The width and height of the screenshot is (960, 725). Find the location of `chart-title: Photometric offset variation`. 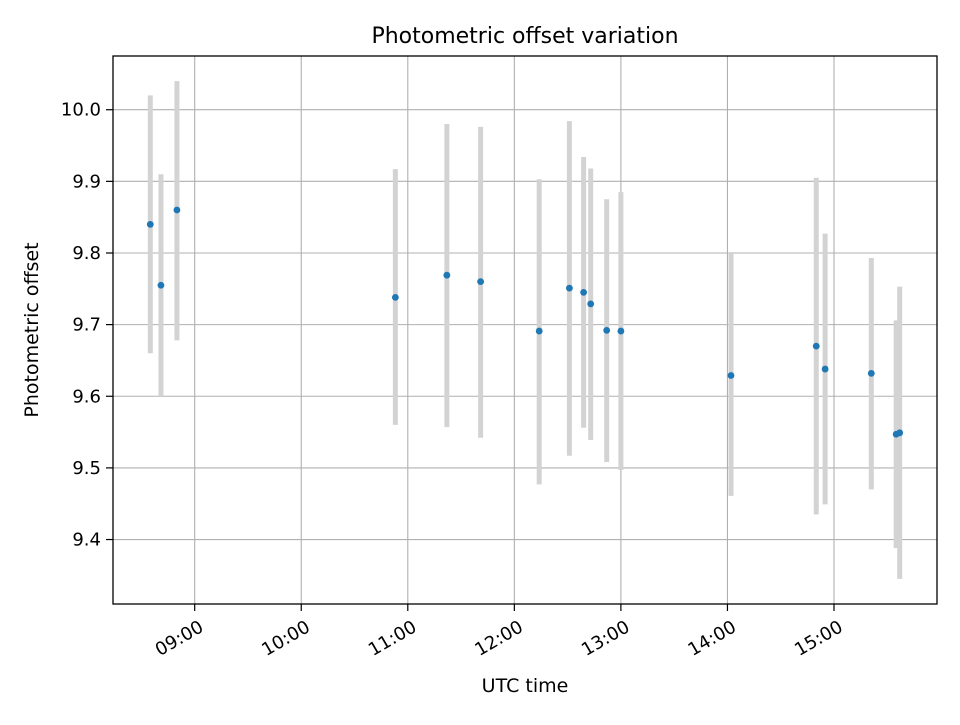

chart-title: Photometric offset variation is located at coordinates (524, 36).